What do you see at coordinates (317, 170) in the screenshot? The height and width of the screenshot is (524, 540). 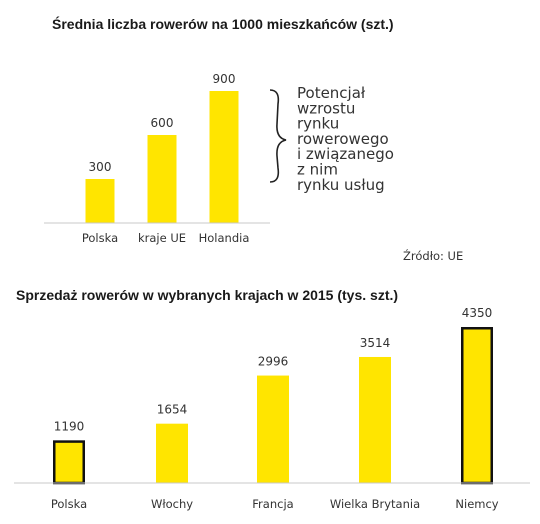 I see `annotation-line: z nim` at bounding box center [317, 170].